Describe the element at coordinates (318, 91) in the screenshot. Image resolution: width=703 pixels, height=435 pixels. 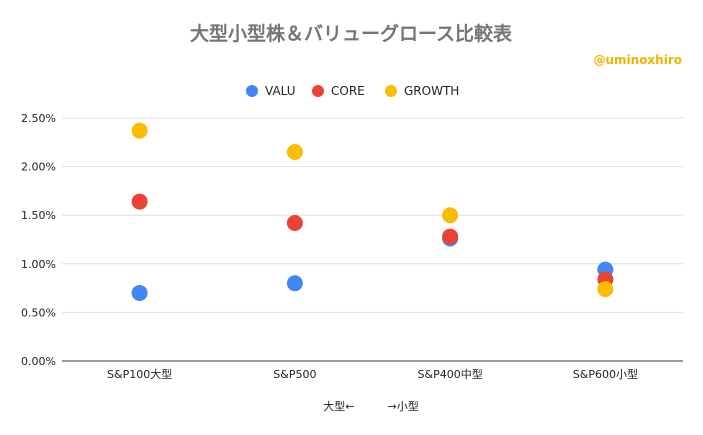
I see `legend-marker-core` at that location.